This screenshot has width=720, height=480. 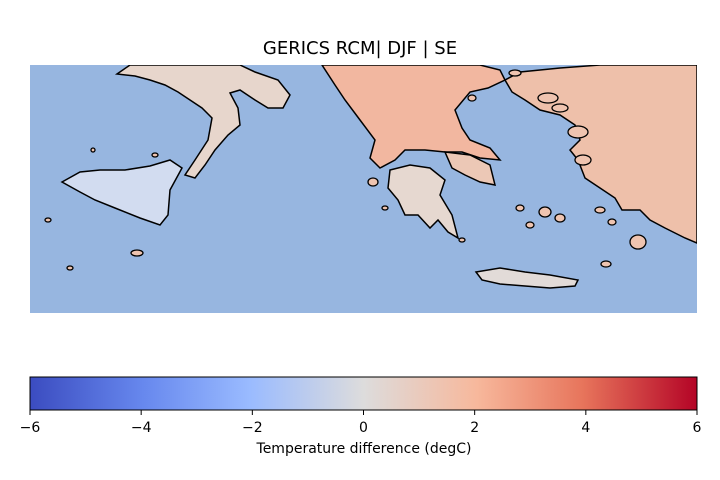 I want to click on colorbar, so click(x=363, y=393).